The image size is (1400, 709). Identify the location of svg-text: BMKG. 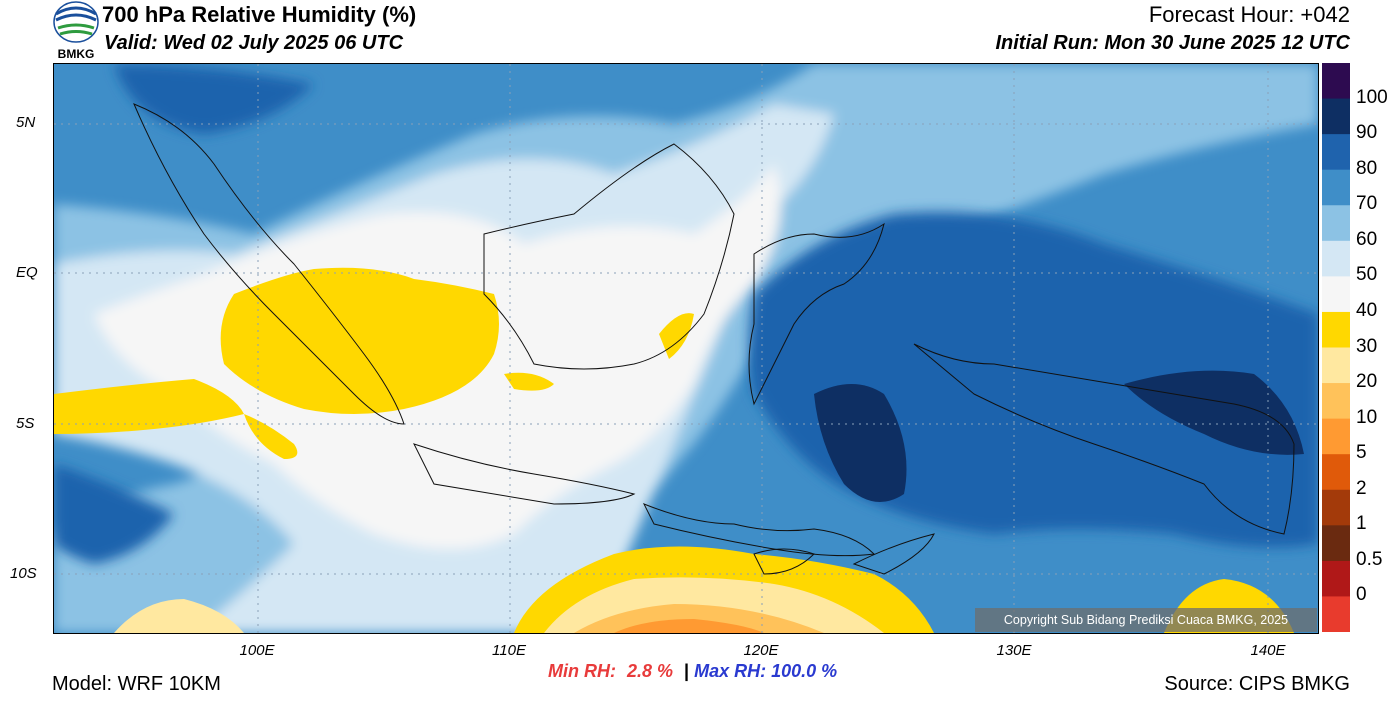
(76, 53).